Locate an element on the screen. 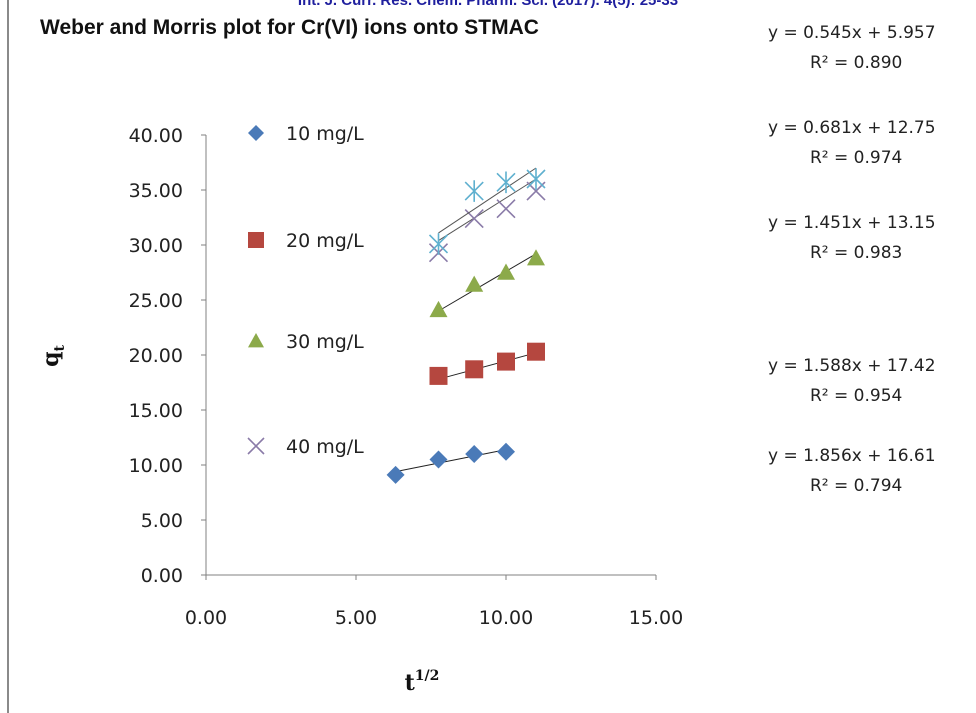 The height and width of the screenshot is (713, 976). y-tick-label: 25.00 is located at coordinates (156, 301).